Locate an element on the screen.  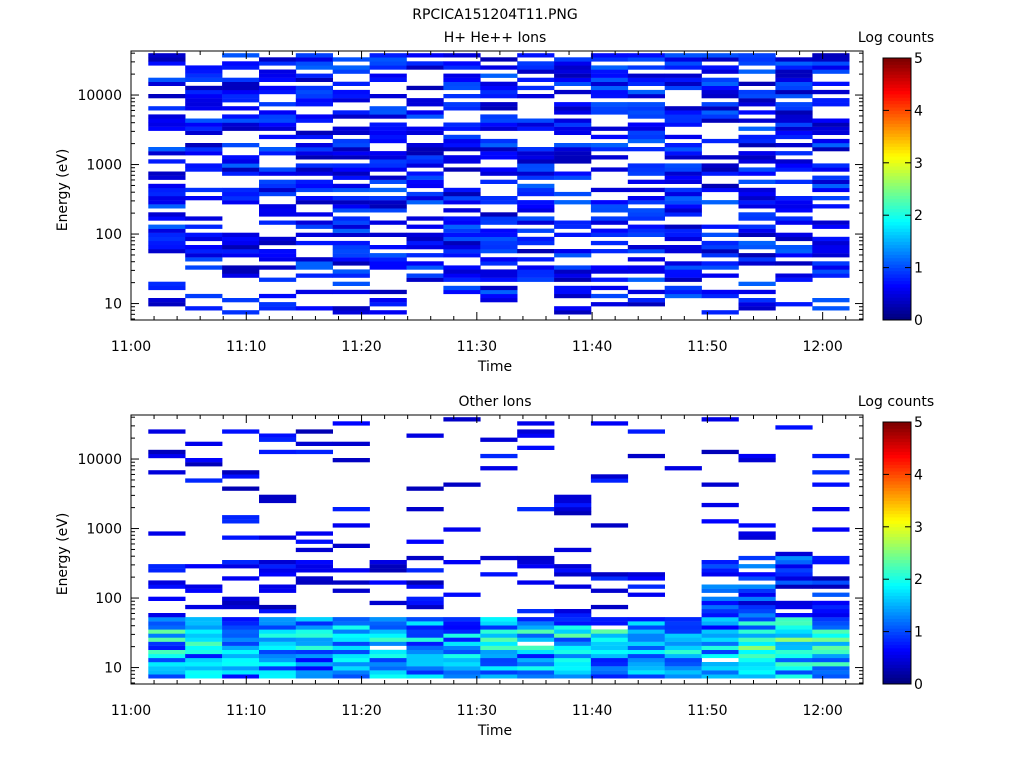
colorbar-label: Log counts is located at coordinates (896, 38).